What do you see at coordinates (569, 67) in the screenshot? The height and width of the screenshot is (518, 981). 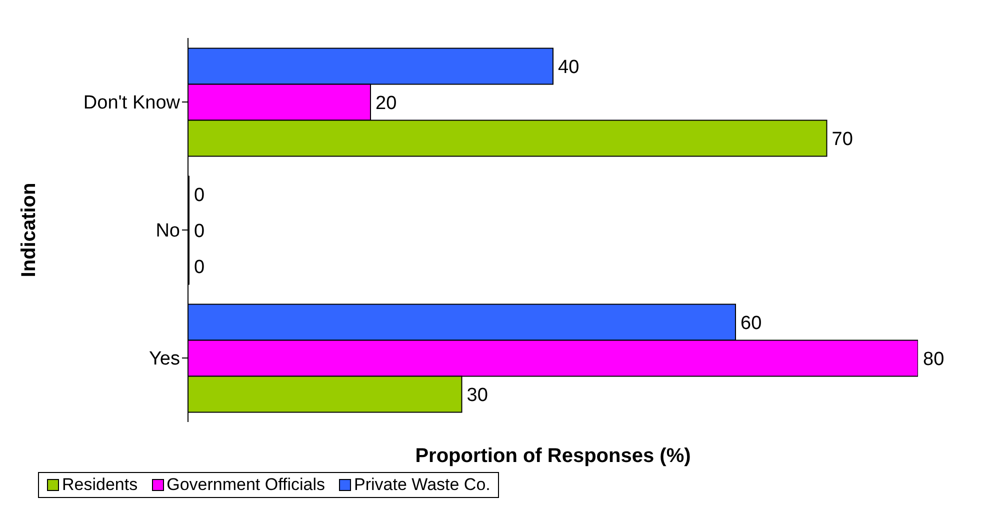 I see `data-label: 40` at bounding box center [569, 67].